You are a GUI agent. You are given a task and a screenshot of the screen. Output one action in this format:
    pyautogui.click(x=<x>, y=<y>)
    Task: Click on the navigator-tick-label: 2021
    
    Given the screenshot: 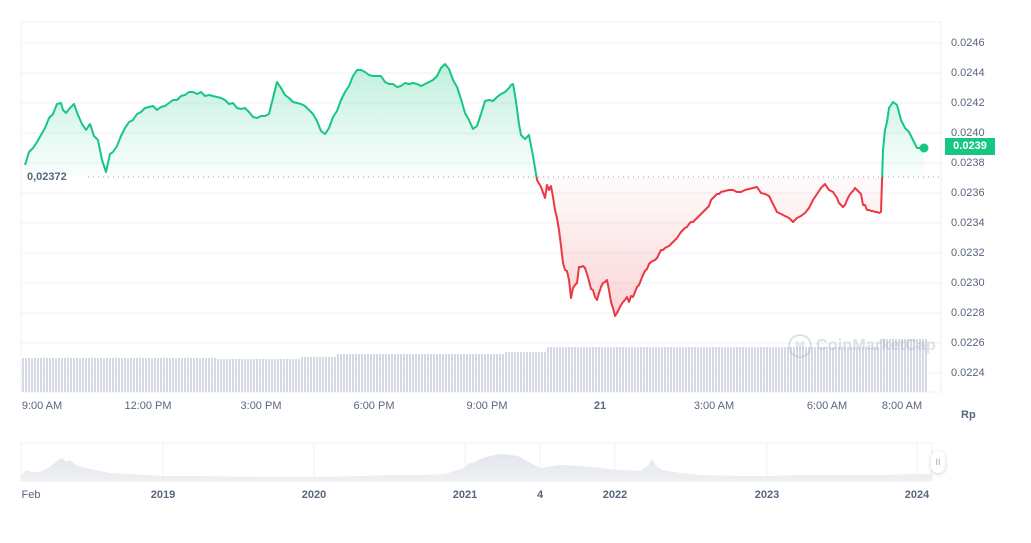 What is the action you would take?
    pyautogui.click(x=465, y=495)
    